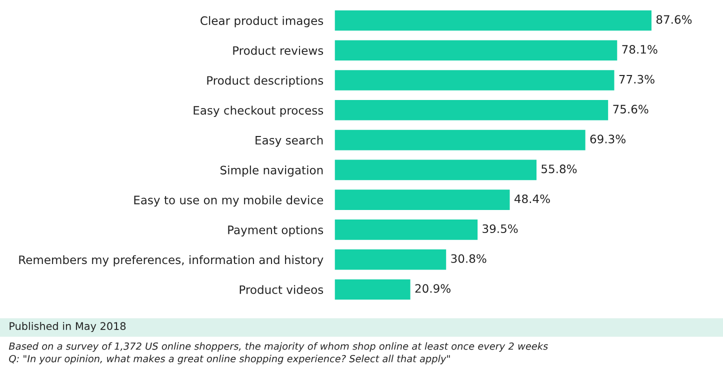 This screenshot has height=369, width=723. I want to click on text: Q: "In your opinion, what makes a great online shopping experience? Select all that apply", so click(229, 359).